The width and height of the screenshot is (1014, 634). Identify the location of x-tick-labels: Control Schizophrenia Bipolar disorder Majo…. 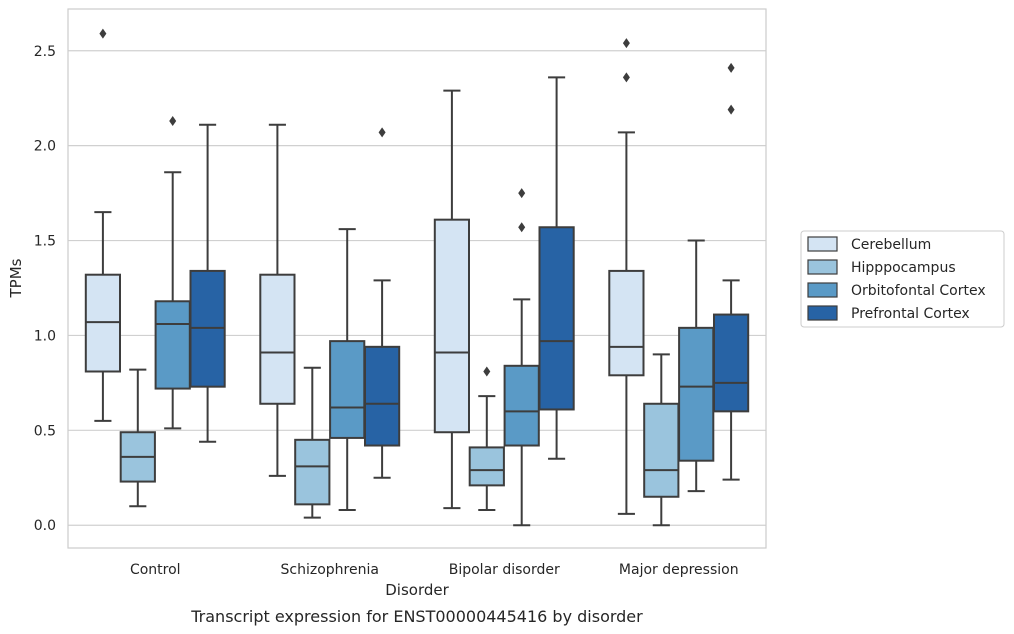
(434, 570).